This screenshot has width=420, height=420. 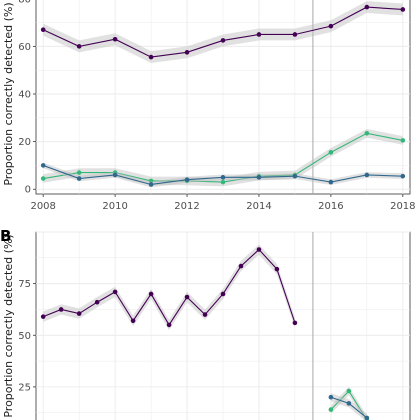 What do you see at coordinates (42, 206) in the screenshot?
I see `x-tick-label: 2008` at bounding box center [42, 206].